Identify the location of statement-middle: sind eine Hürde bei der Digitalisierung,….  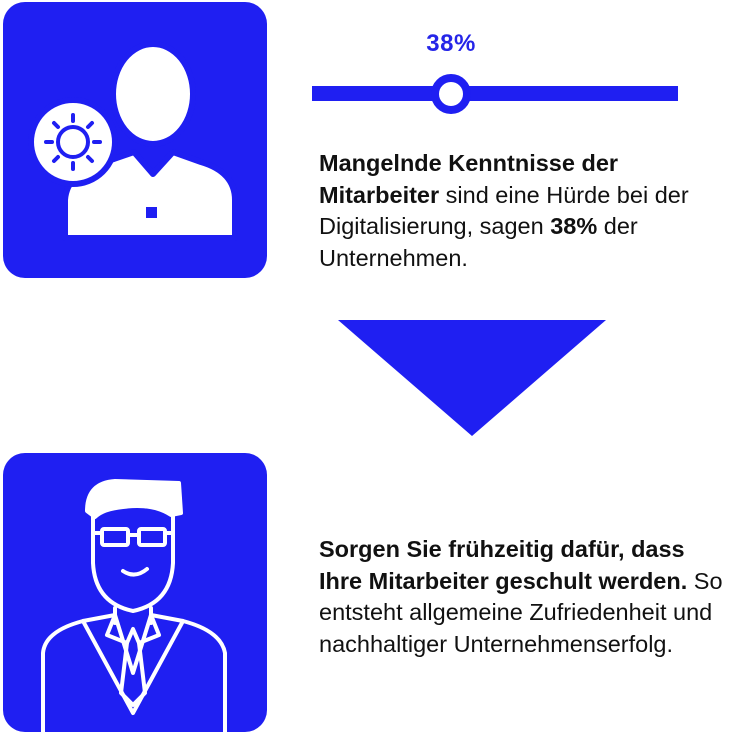
(504, 210).